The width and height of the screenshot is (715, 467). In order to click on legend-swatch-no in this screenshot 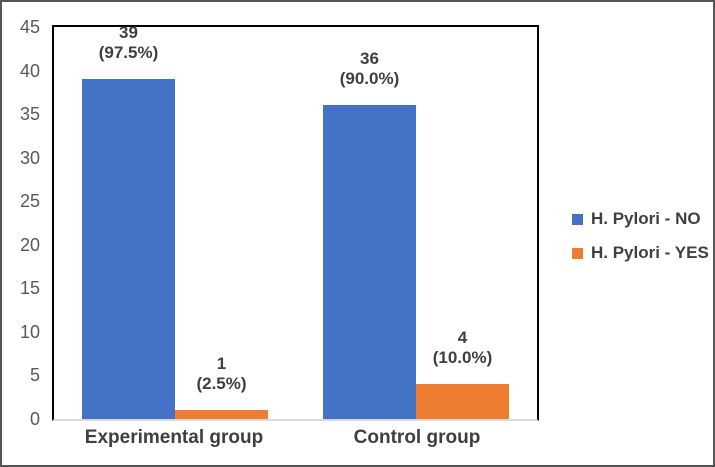, I will do `click(577, 219)`.